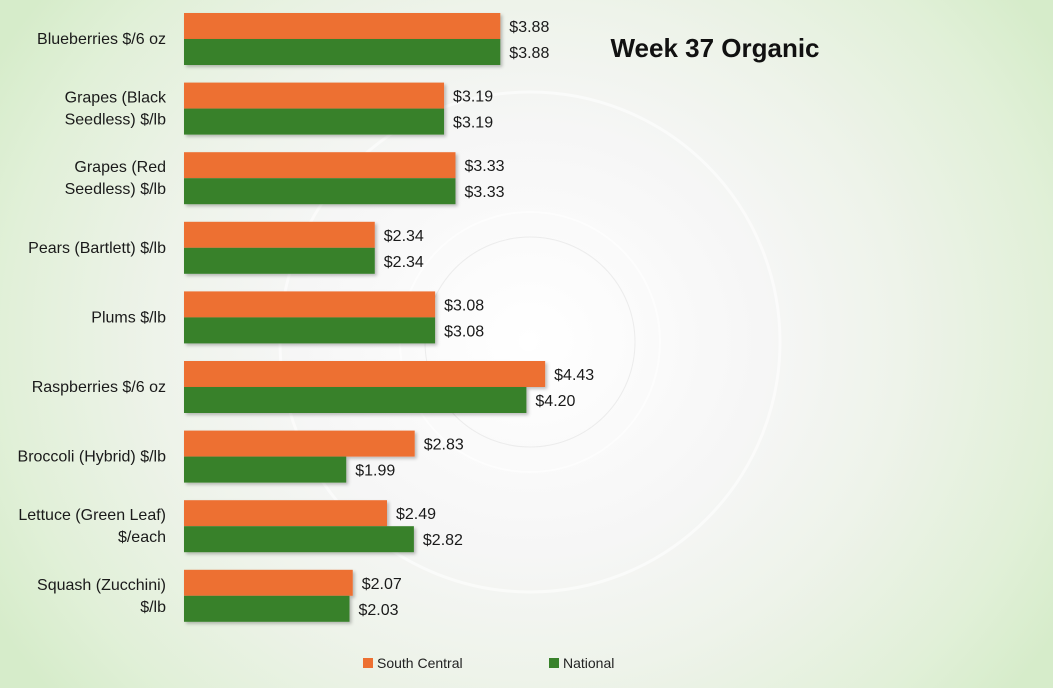 This screenshot has height=688, width=1053. Describe the element at coordinates (101, 39) in the screenshot. I see `category-label: Blueberries $/6 oz` at that location.